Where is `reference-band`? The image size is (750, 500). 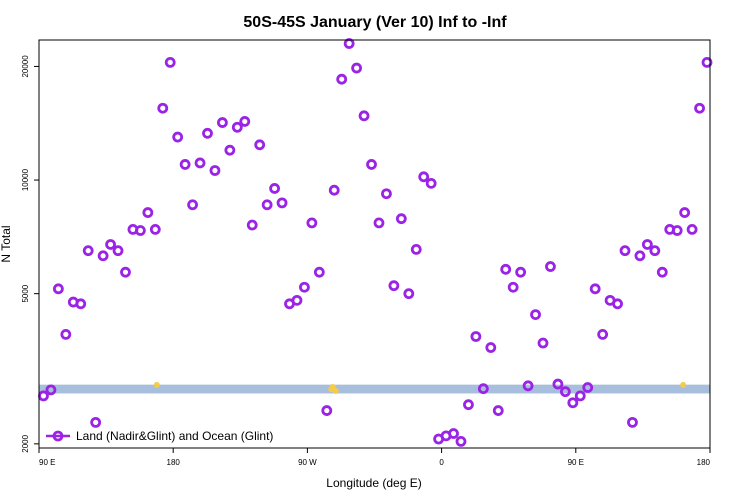 reference-band is located at coordinates (374, 388).